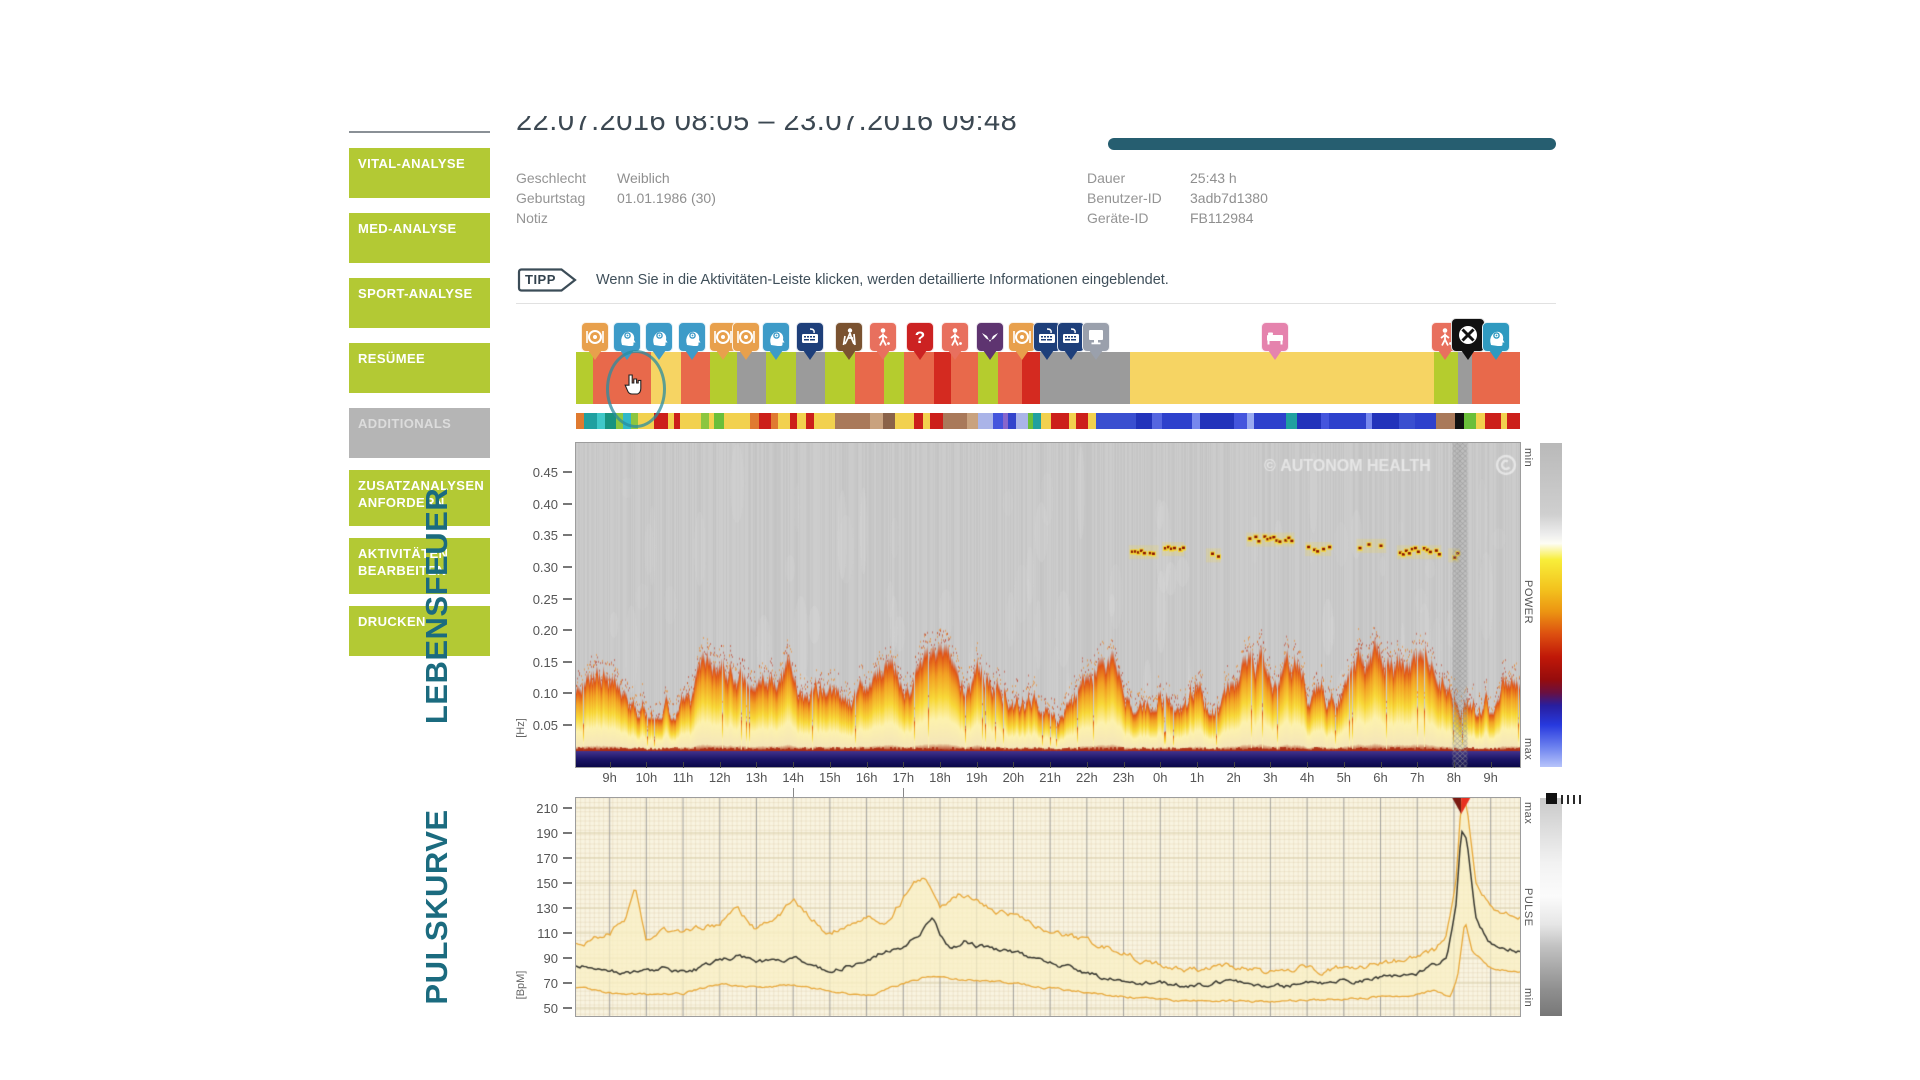 The height and width of the screenshot is (1080, 1920). Describe the element at coordinates (419, 433) in the screenshot. I see `sidebar-button-additionals: ADDITIONALS` at that location.